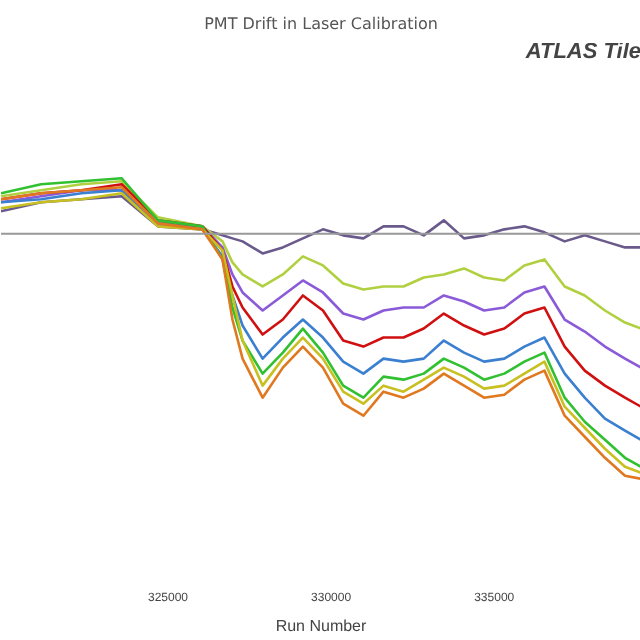 The width and height of the screenshot is (640, 640). What do you see at coordinates (581, 52) in the screenshot?
I see `text: ATLAS Tile` at bounding box center [581, 52].